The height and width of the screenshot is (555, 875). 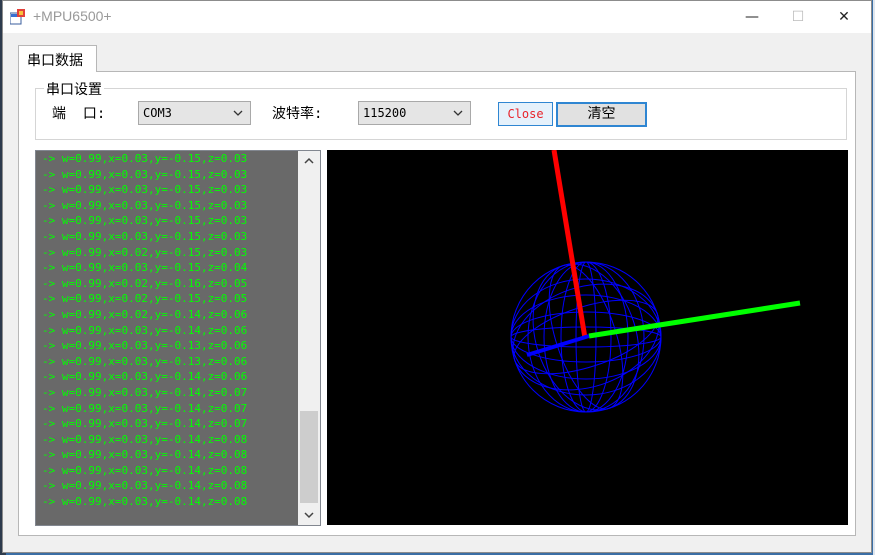 I want to click on baud-select: 115200, so click(x=414, y=113).